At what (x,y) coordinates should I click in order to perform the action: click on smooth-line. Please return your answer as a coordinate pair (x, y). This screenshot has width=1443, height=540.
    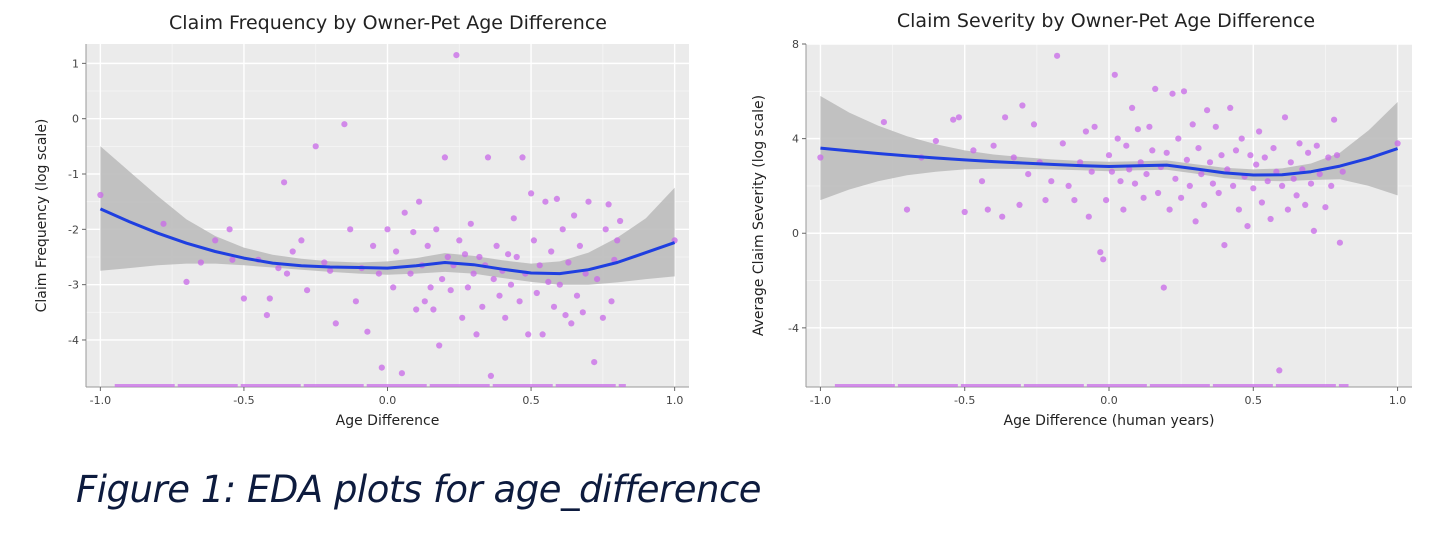
    Looking at the image, I should click on (387, 241).